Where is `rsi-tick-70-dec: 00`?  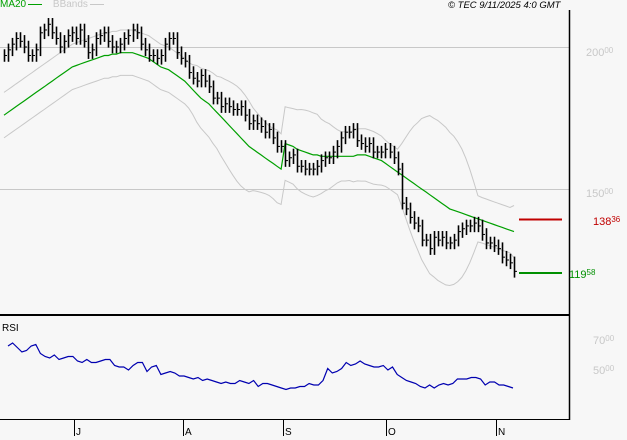
rsi-tick-70-dec: 00 is located at coordinates (610, 338).